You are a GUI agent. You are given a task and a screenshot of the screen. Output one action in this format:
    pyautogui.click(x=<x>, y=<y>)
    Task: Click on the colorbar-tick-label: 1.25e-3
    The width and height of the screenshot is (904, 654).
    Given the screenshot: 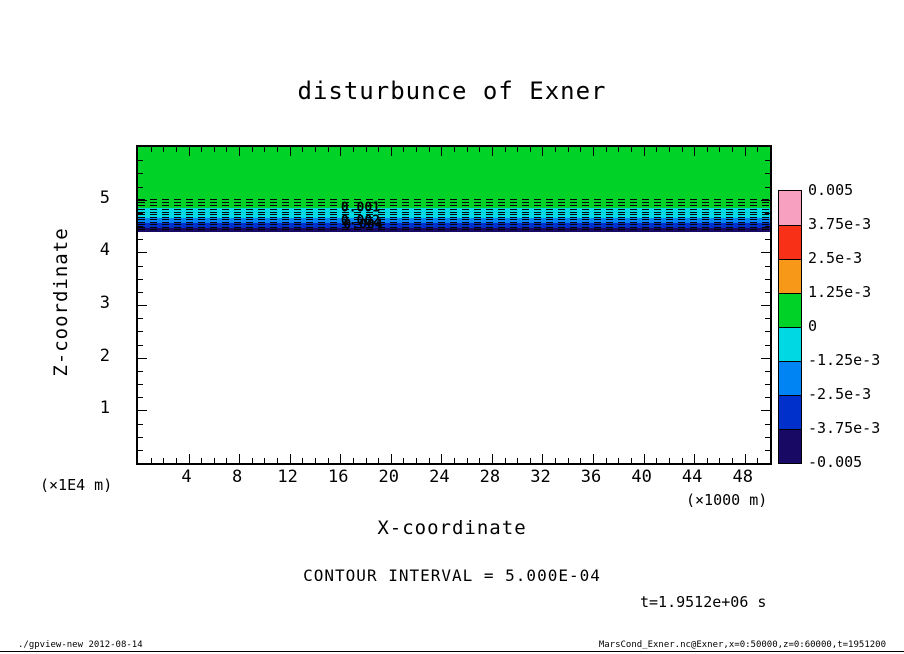 What is the action you would take?
    pyautogui.click(x=840, y=292)
    